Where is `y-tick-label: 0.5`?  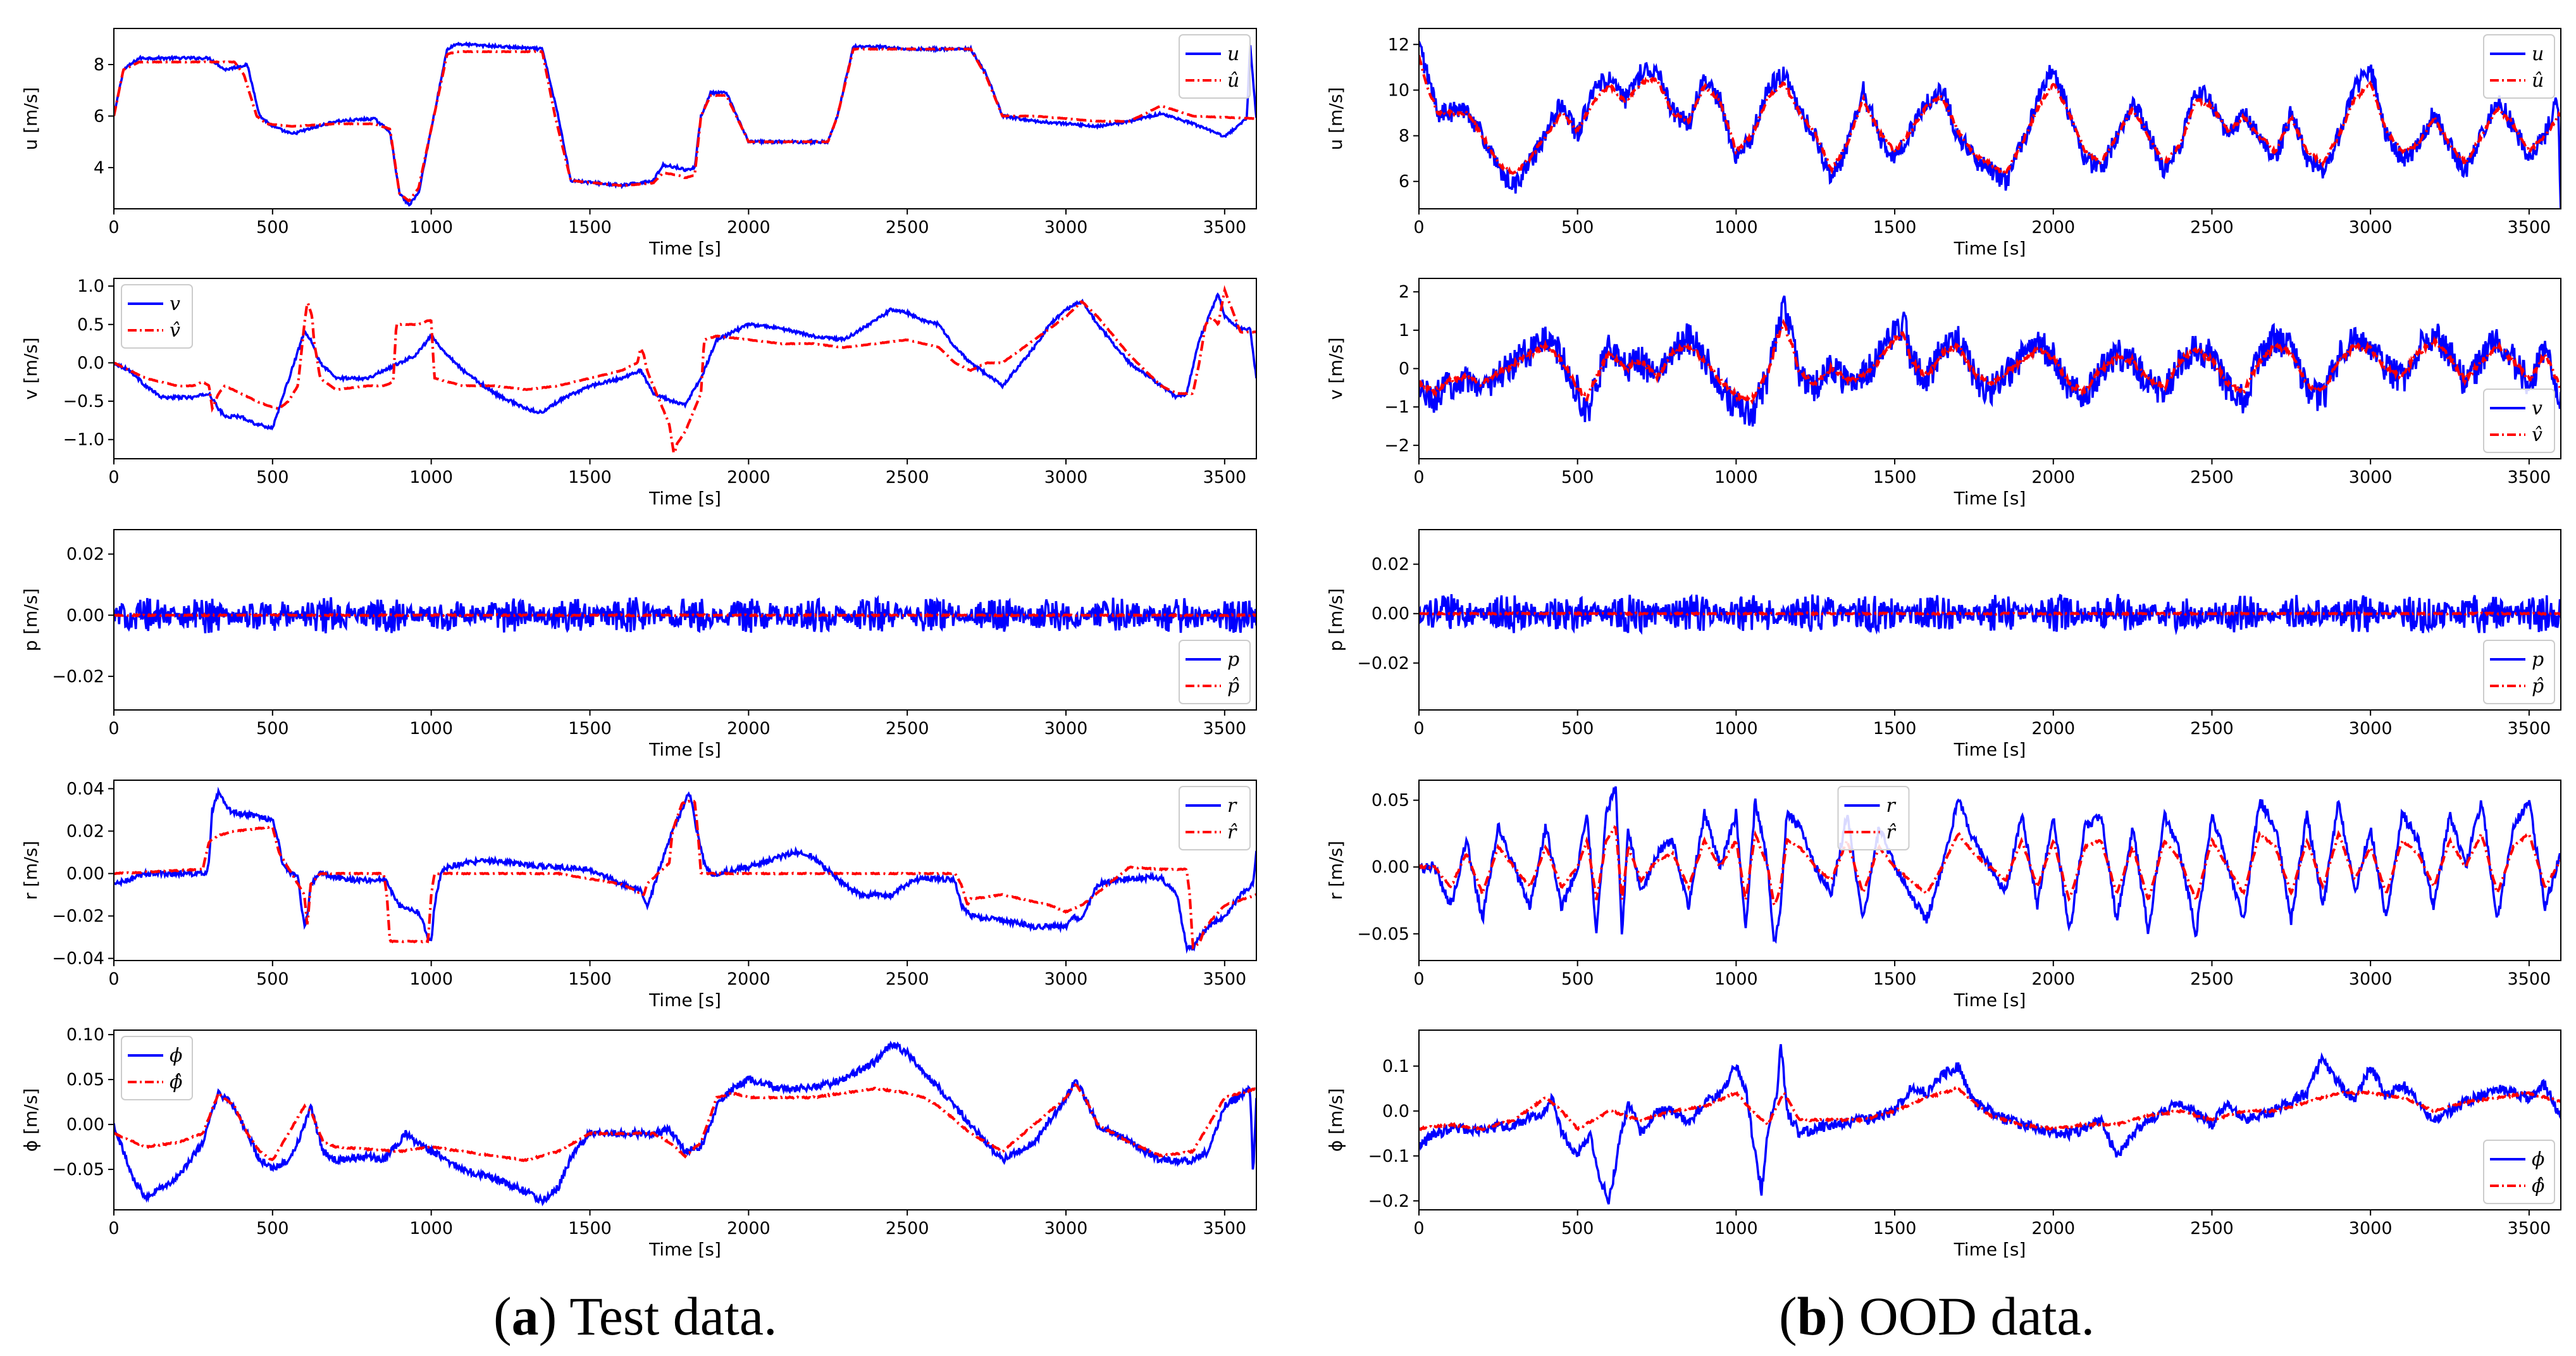
y-tick-label: 0.5 is located at coordinates (90, 325).